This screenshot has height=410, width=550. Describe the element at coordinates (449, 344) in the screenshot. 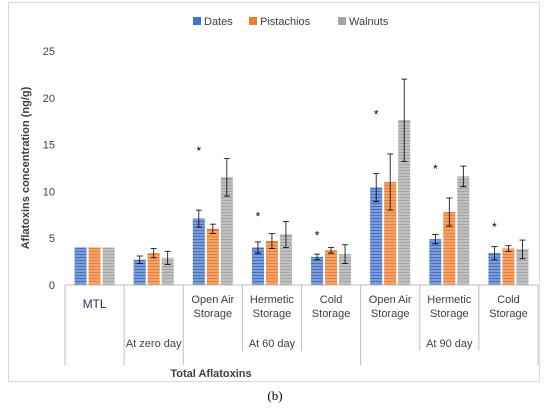

I see `group-label: At 90 day` at that location.